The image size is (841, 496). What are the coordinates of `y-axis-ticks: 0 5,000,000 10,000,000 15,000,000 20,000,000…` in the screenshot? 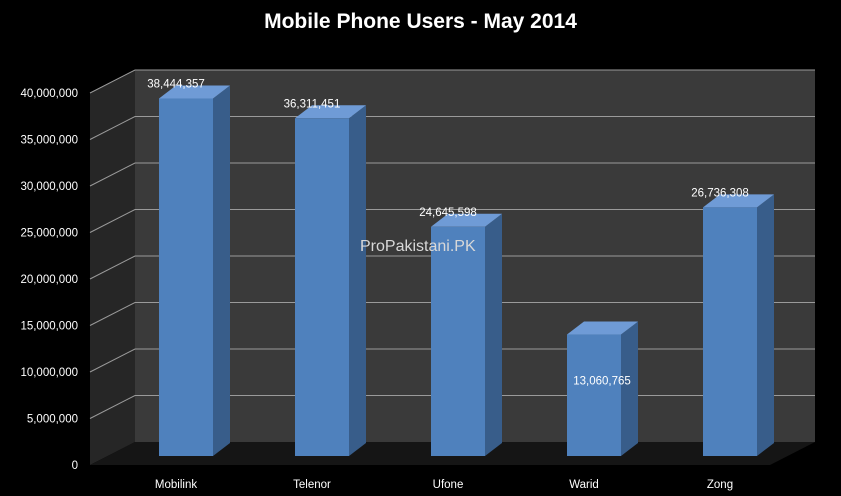 It's located at (49, 280).